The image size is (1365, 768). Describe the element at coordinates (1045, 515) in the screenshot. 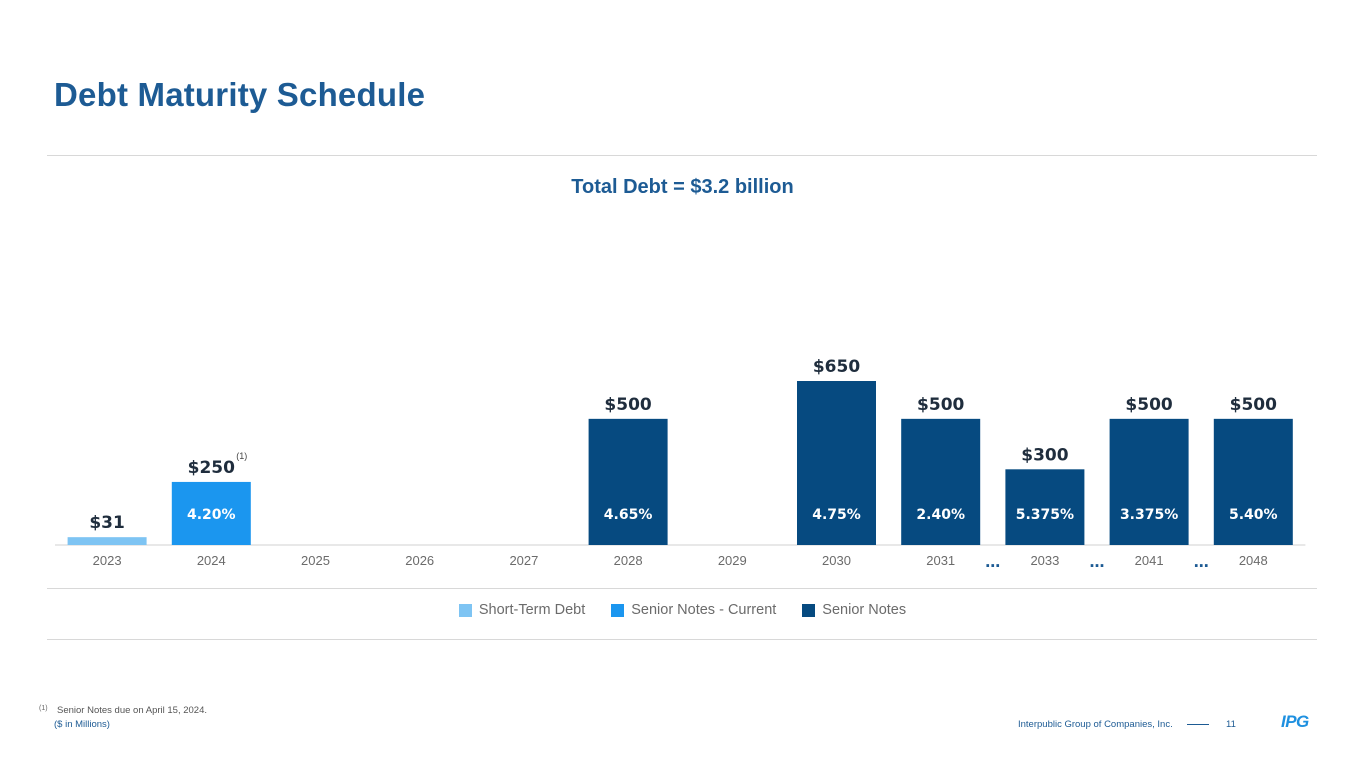

I see `rate-label-2033: 5.375%` at that location.